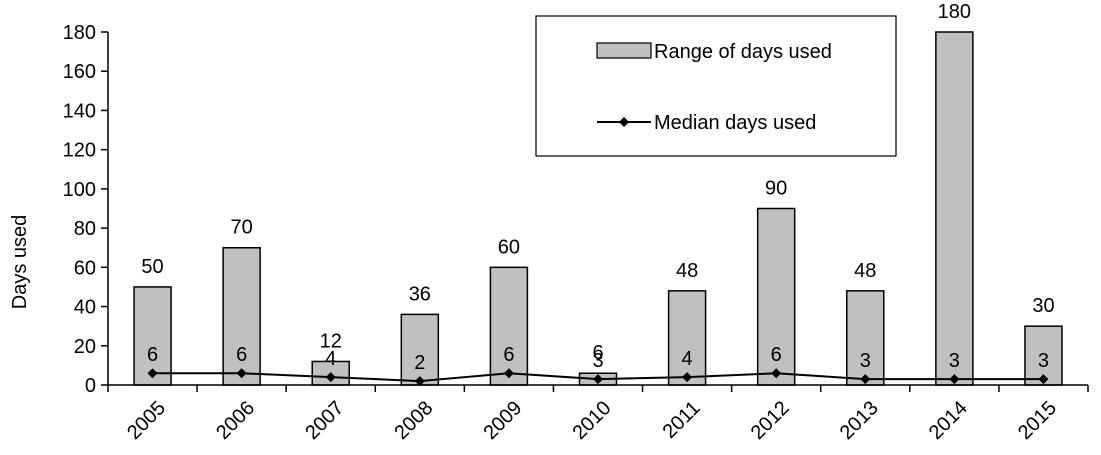 The height and width of the screenshot is (455, 1101). I want to click on y-tick-label: 160, so click(79, 72).